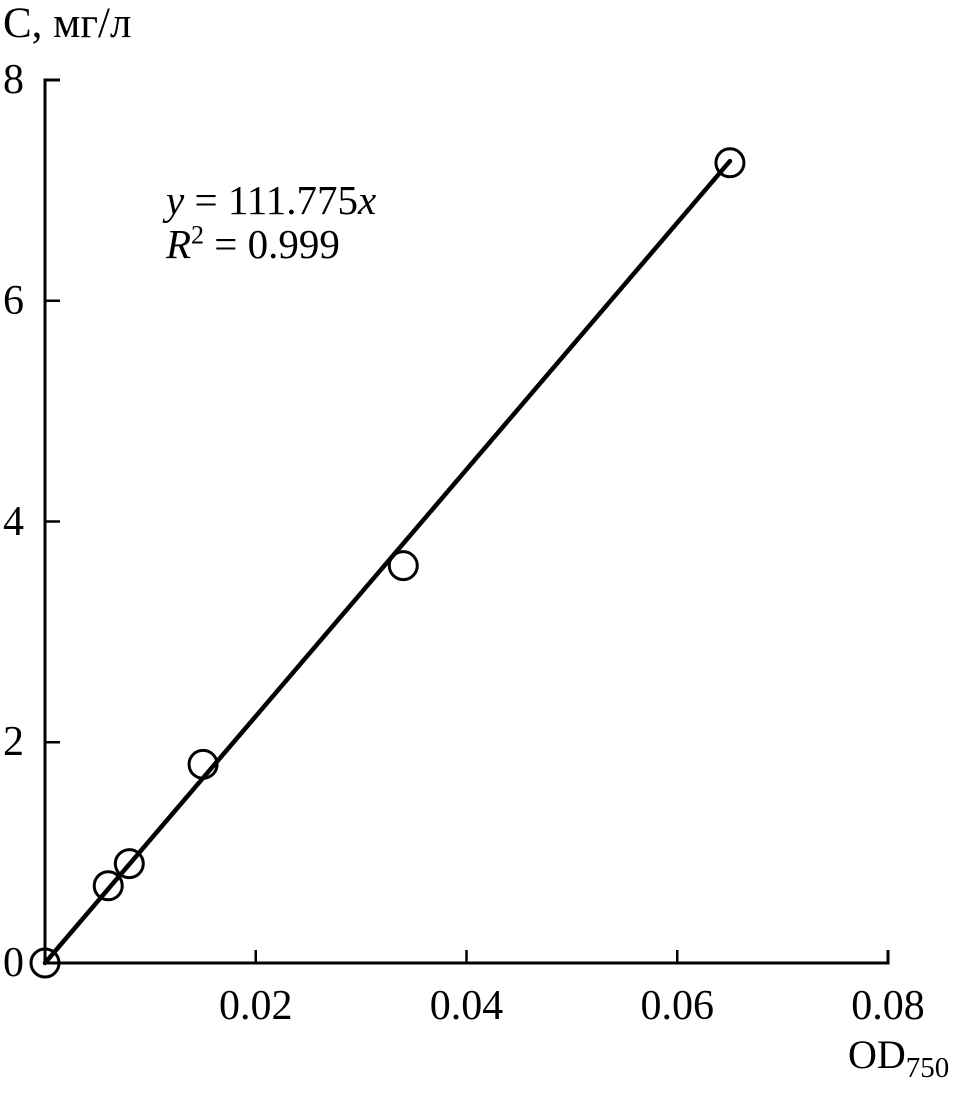 The width and height of the screenshot is (965, 1093). Describe the element at coordinates (677, 1006) in the screenshot. I see `x-tick-label: 0.06` at that location.